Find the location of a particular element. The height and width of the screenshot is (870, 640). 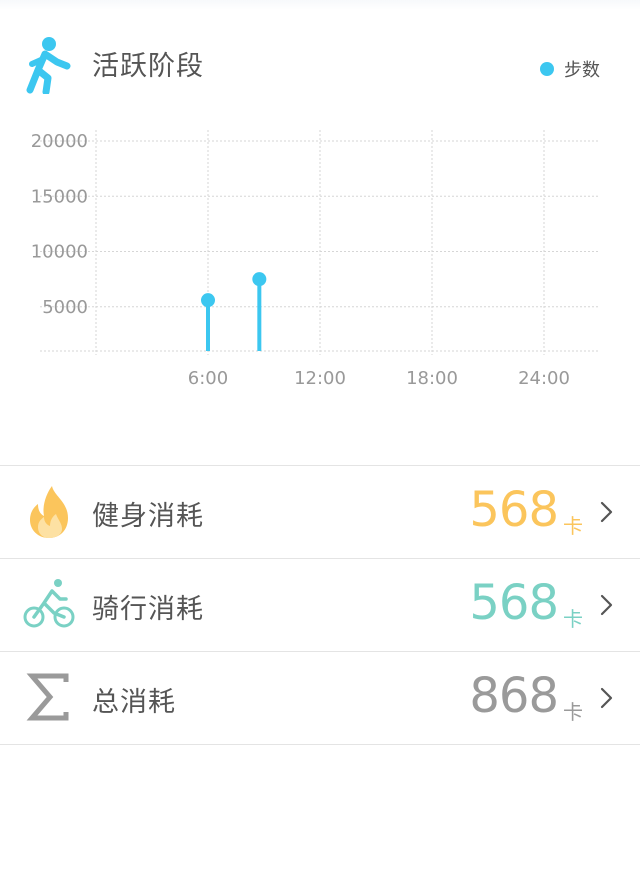

status-bar-background is located at coordinates (320, 5).